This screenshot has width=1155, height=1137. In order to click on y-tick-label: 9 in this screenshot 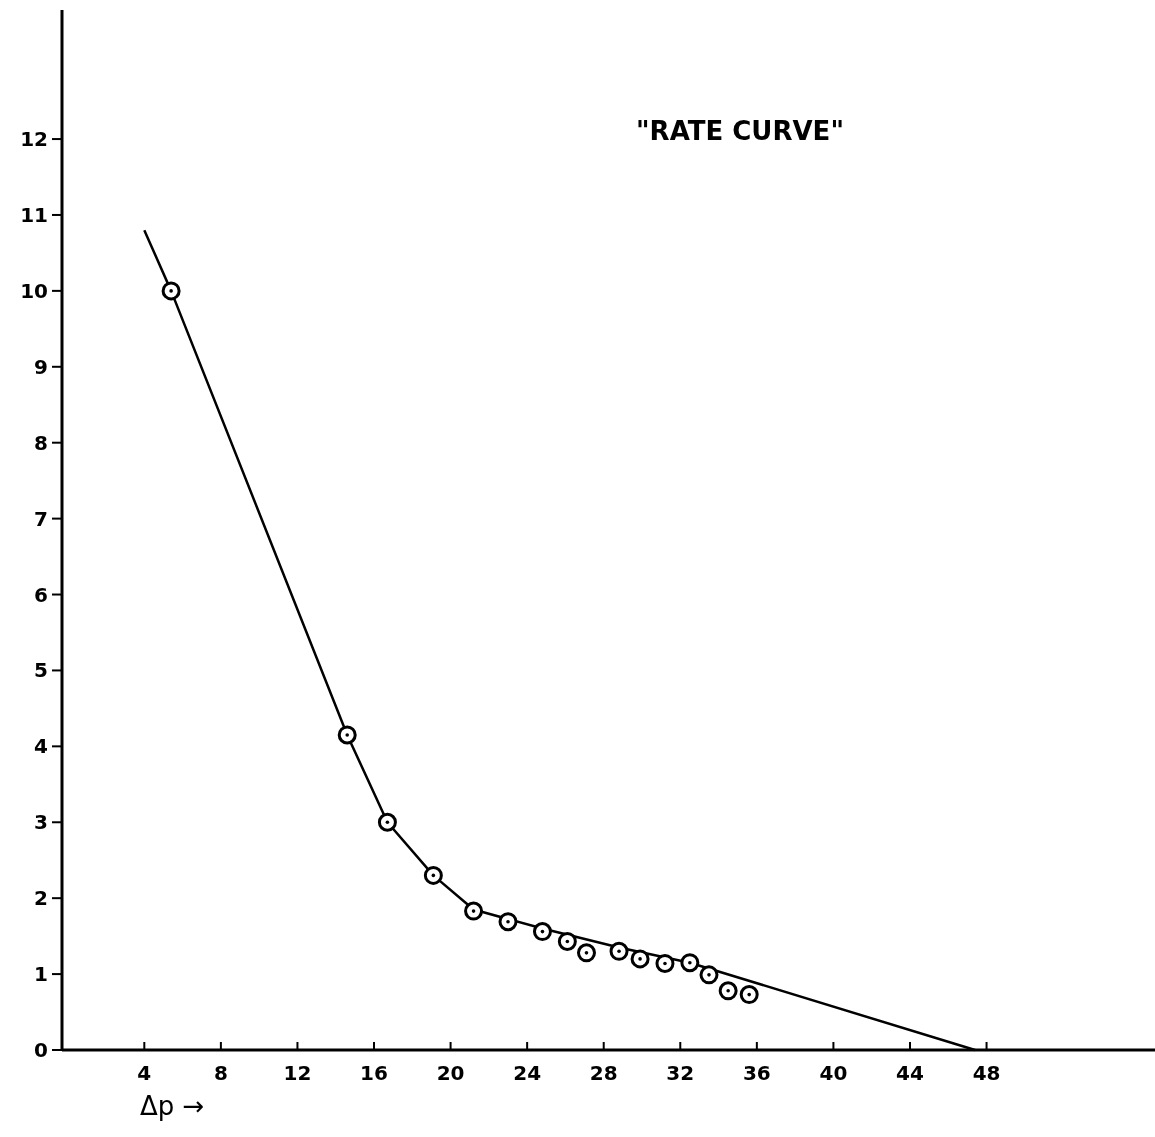, I will do `click(41, 366)`.